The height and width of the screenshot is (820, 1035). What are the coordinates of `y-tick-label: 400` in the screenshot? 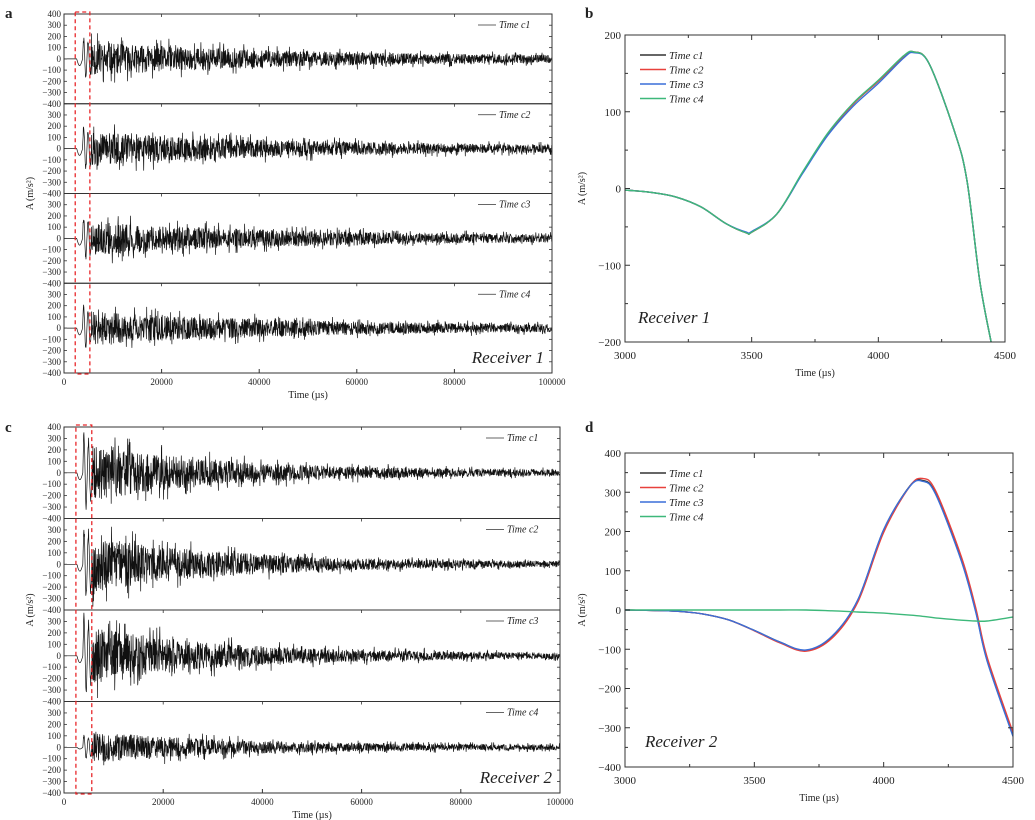 It's located at (55, 427).